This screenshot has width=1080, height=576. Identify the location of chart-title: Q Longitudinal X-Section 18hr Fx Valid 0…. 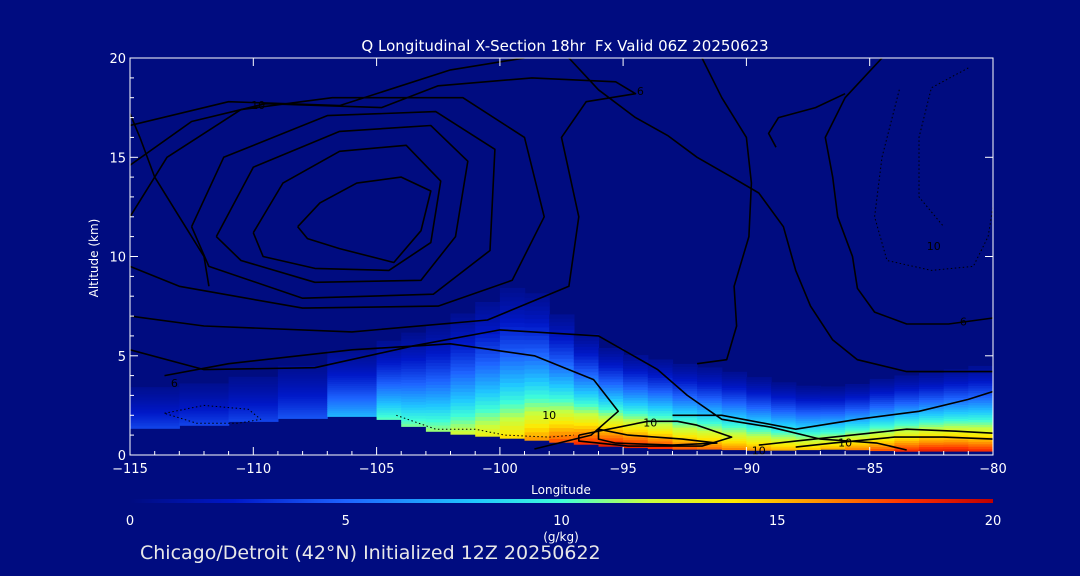
(564, 46).